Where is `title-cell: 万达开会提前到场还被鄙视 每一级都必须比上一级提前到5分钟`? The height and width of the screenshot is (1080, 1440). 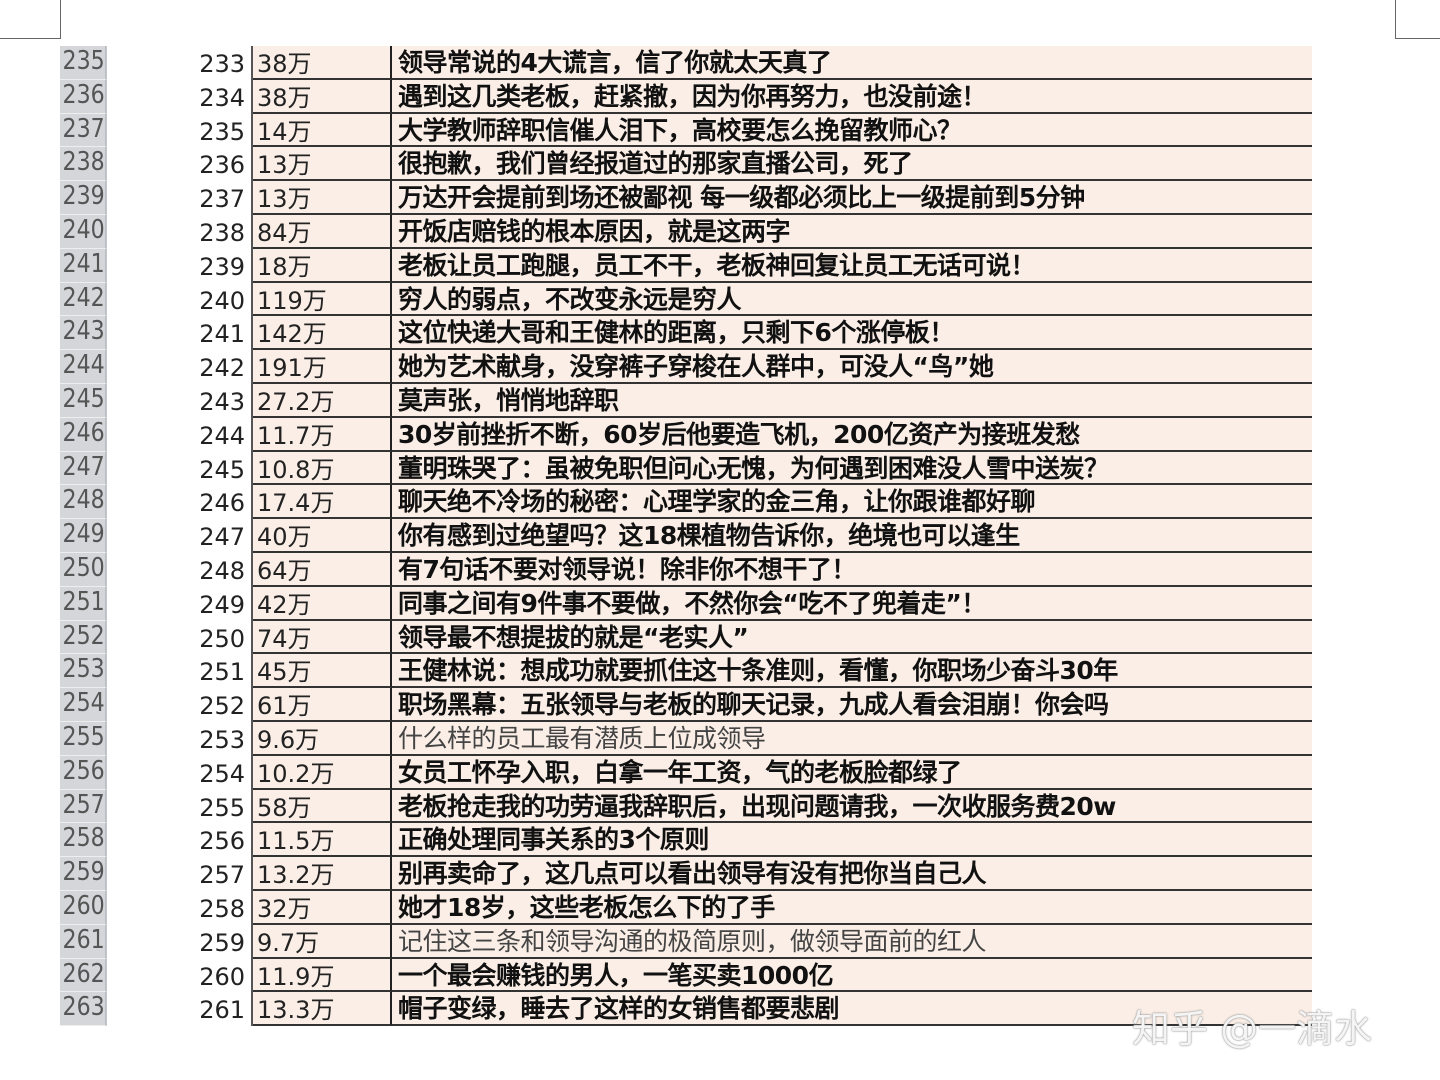 title-cell: 万达开会提前到场还被鄙视 每一级都必须比上一级提前到5分钟 is located at coordinates (852, 198).